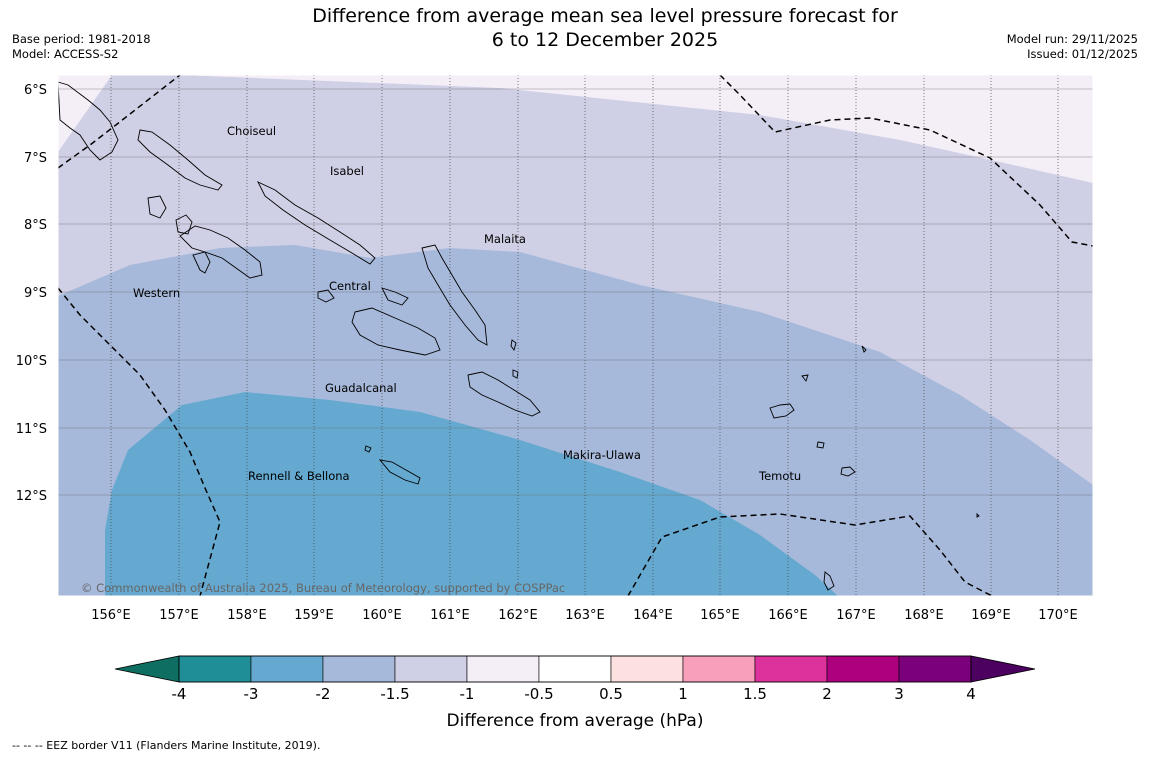  I want to click on island-duff, so click(864, 349).